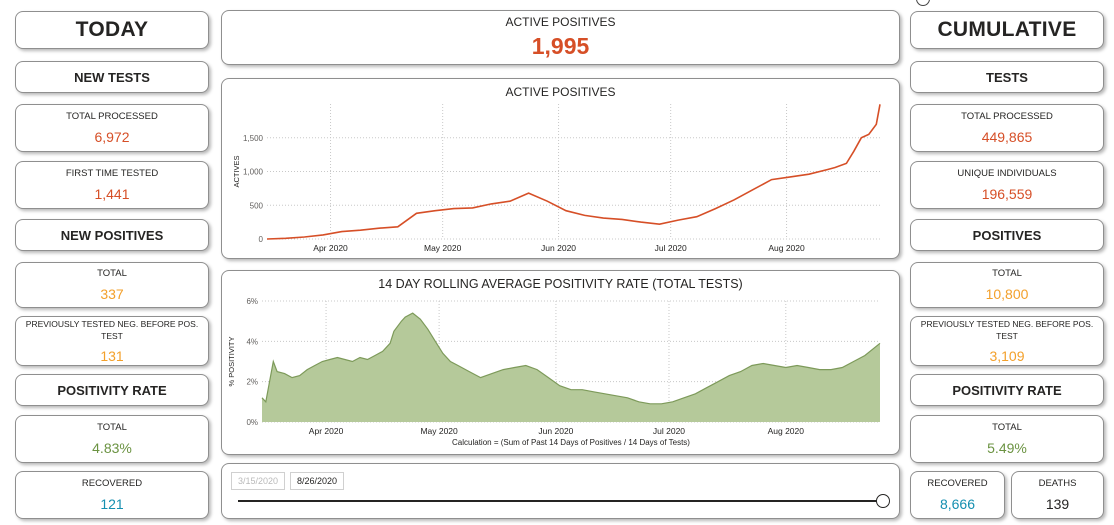 The height and width of the screenshot is (525, 1114). Describe the element at coordinates (1007, 427) in the screenshot. I see `cum-positivity-total-label: TOTAL` at that location.